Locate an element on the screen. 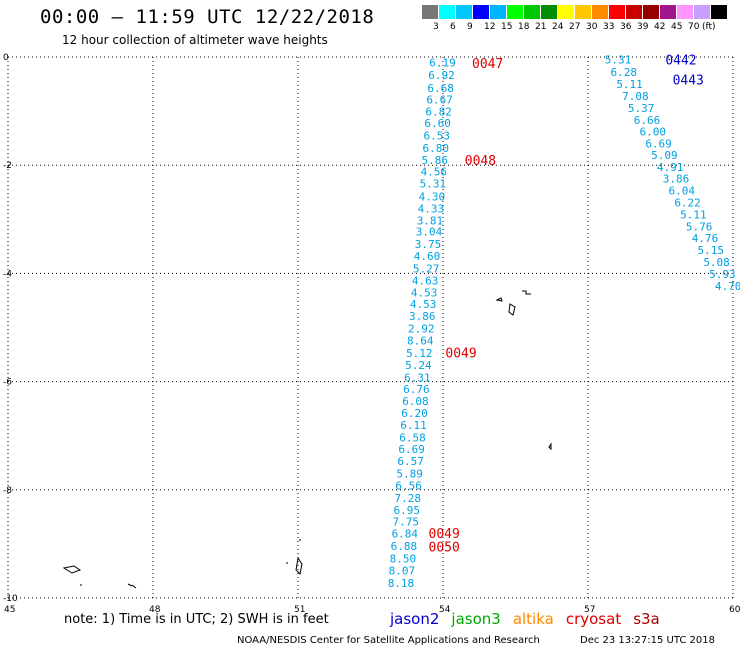  wave-height-value: 6.20 is located at coordinates (414, 413).